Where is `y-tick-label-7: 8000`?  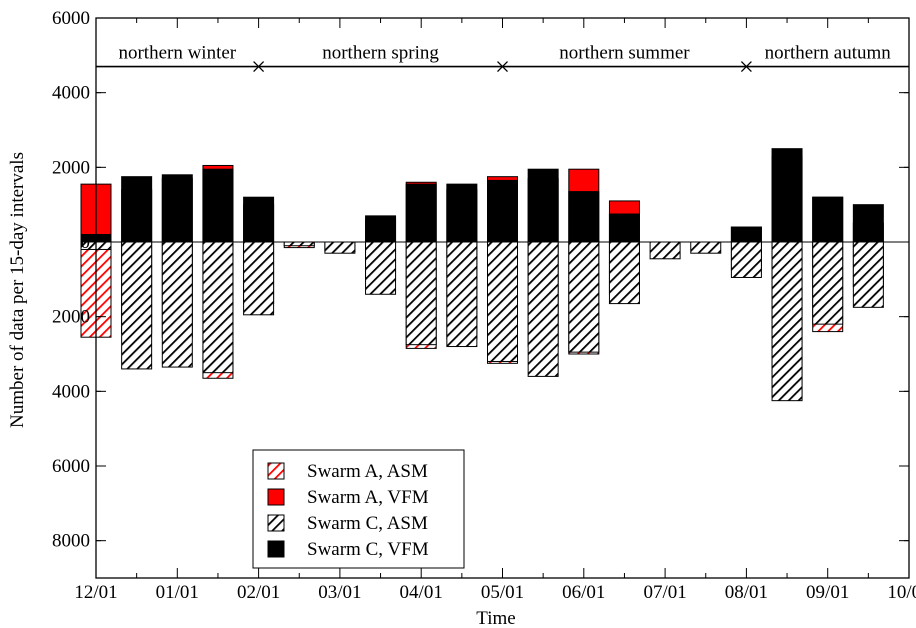 y-tick-label-7: 8000 is located at coordinates (71, 541).